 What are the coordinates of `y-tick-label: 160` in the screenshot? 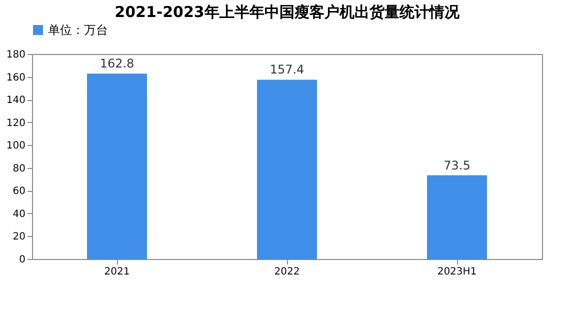 It's located at (16, 78).